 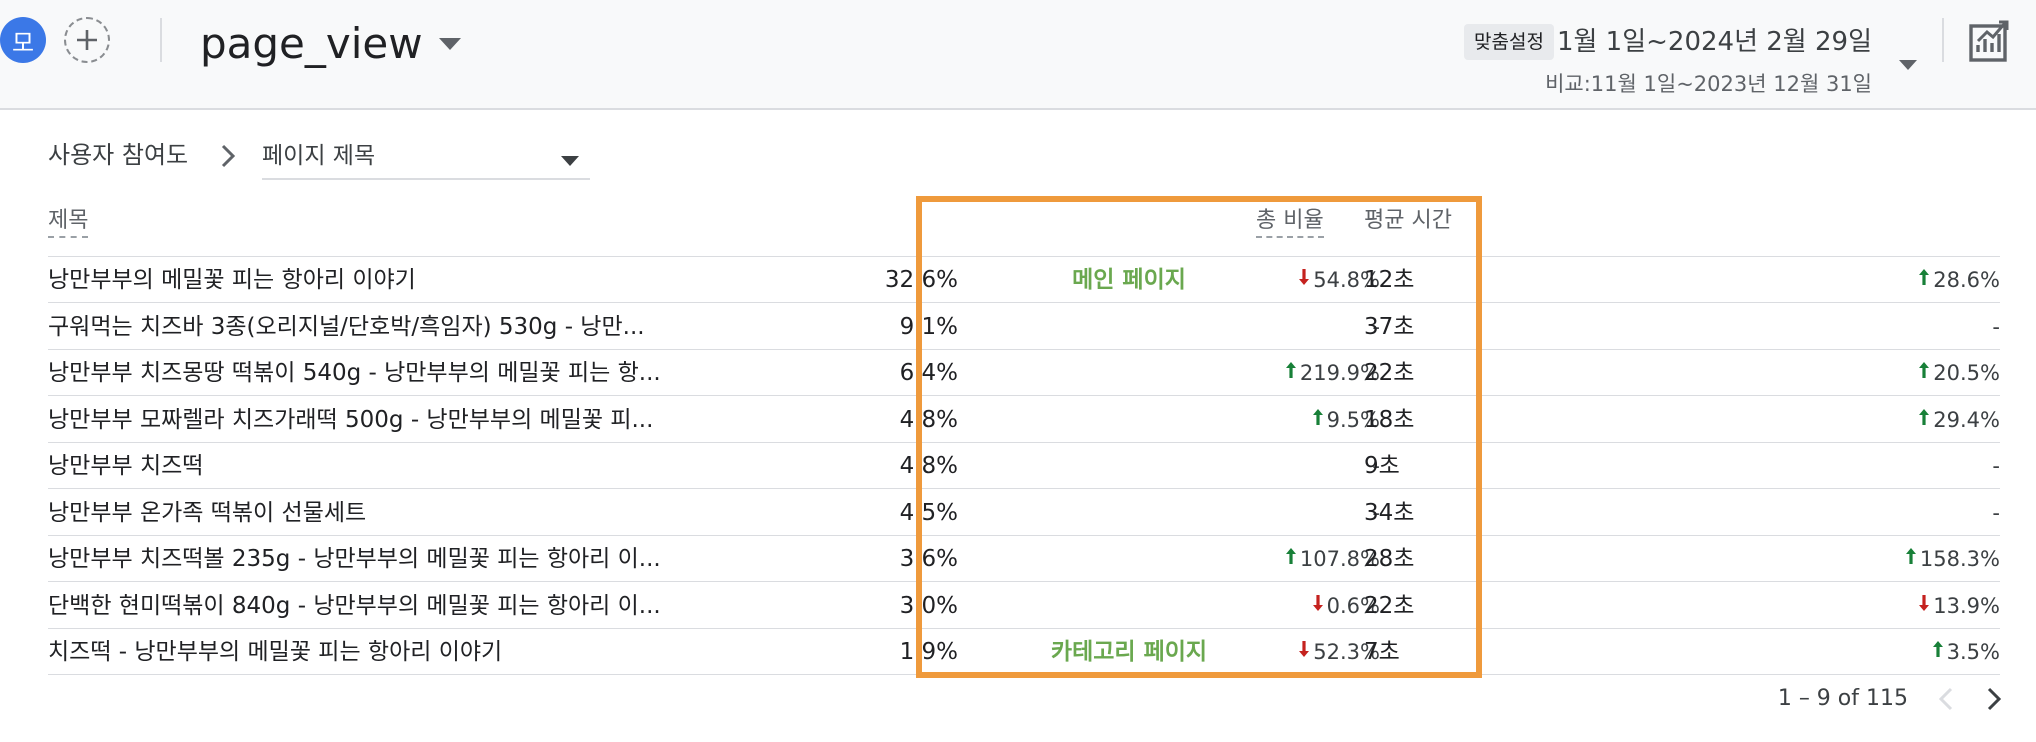 I want to click on row-ratio-change: 52.3%, so click(x=1339, y=652).